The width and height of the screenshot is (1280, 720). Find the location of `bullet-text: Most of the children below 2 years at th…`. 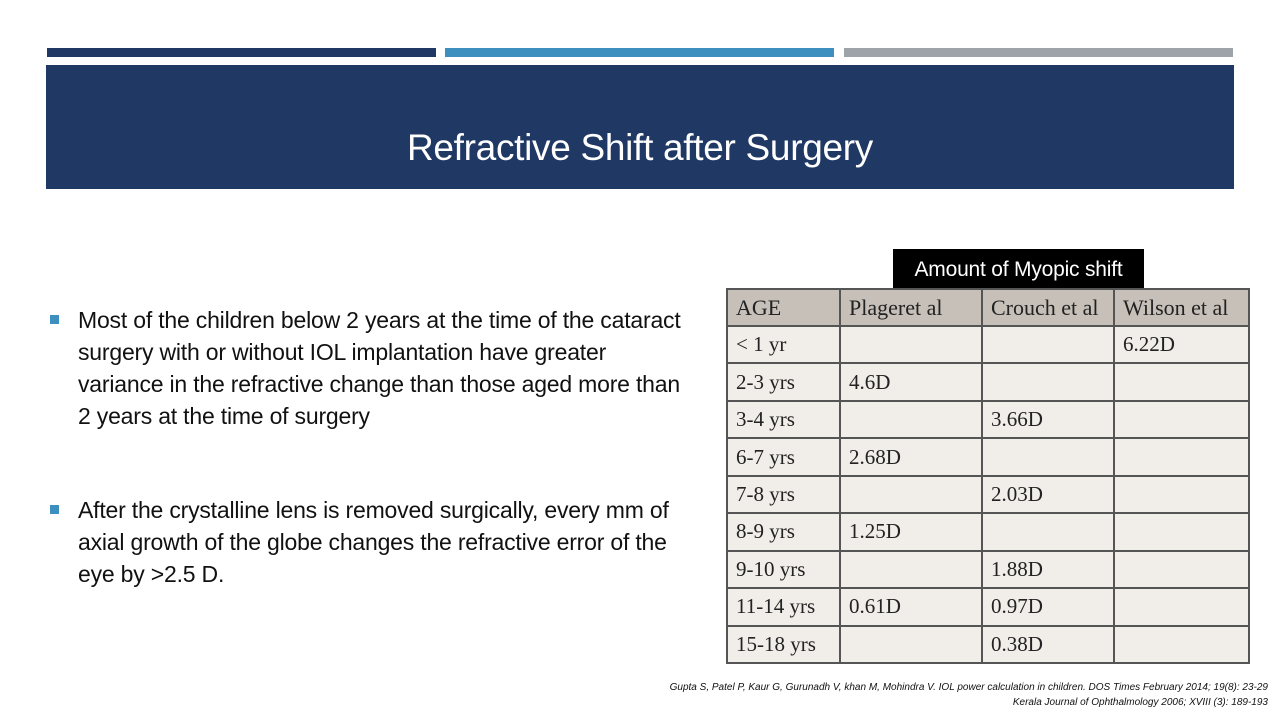

bullet-text: Most of the children below 2 years at th… is located at coordinates (379, 368).